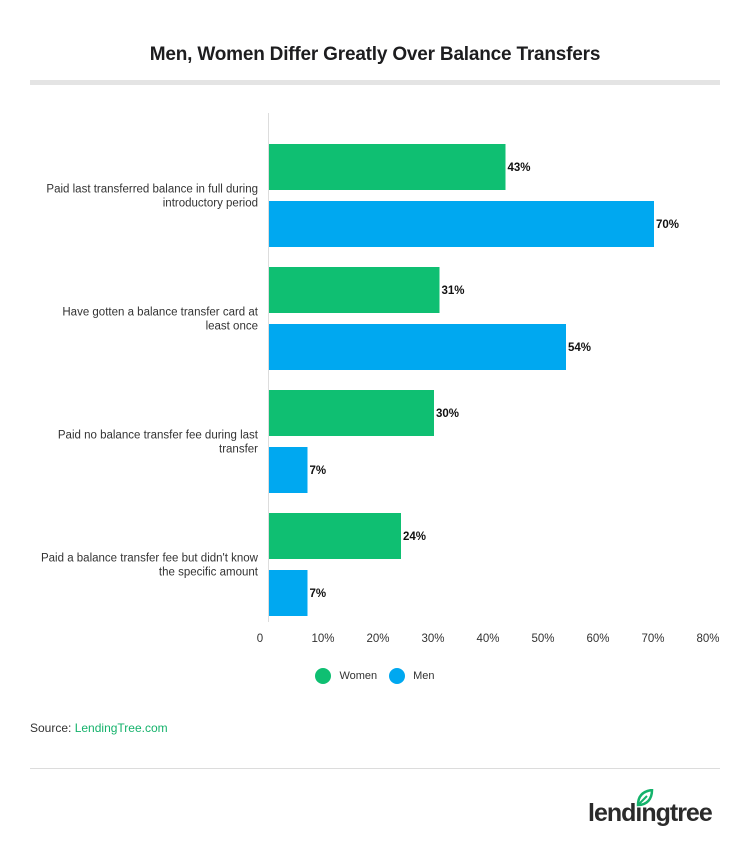 This screenshot has width=750, height=850. I want to click on legend-label-women: Women, so click(358, 676).